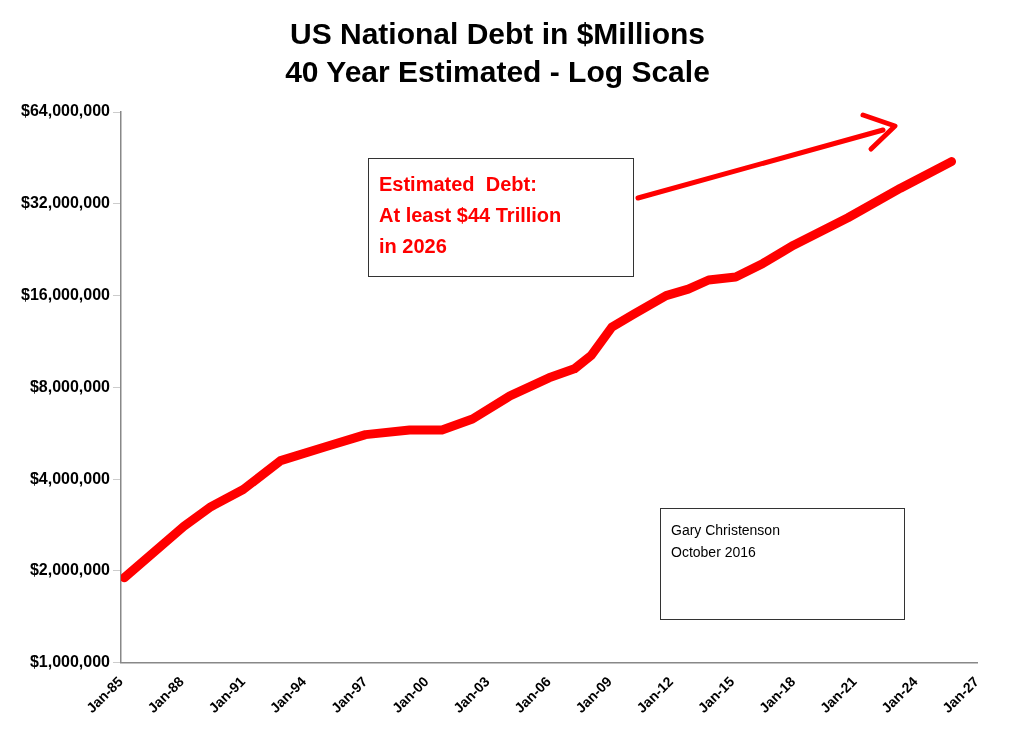 The image size is (1025, 733). What do you see at coordinates (70, 662) in the screenshot?
I see `y-tick-label: $1,000,000` at bounding box center [70, 662].